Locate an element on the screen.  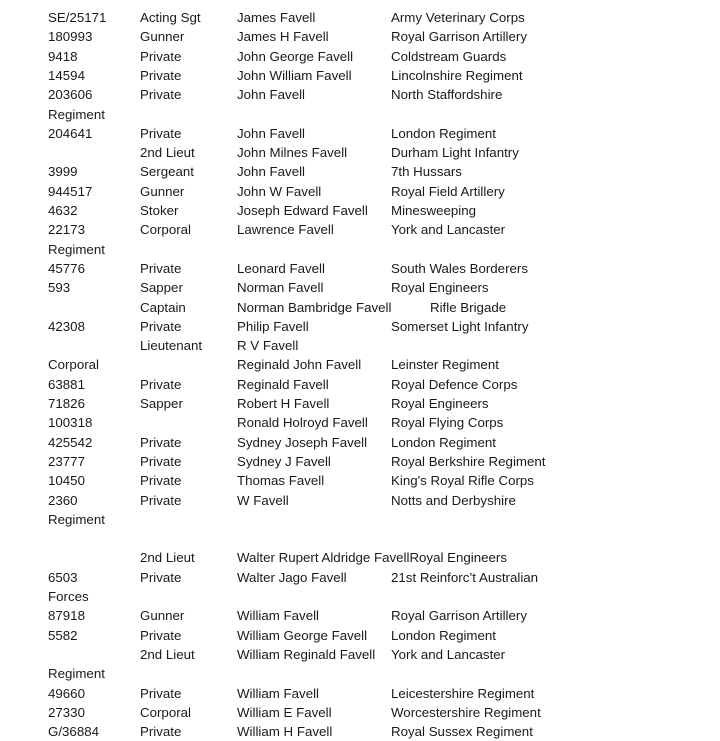
name-and-unit: John W Favell Royal Field Artillery is located at coordinates (371, 191).